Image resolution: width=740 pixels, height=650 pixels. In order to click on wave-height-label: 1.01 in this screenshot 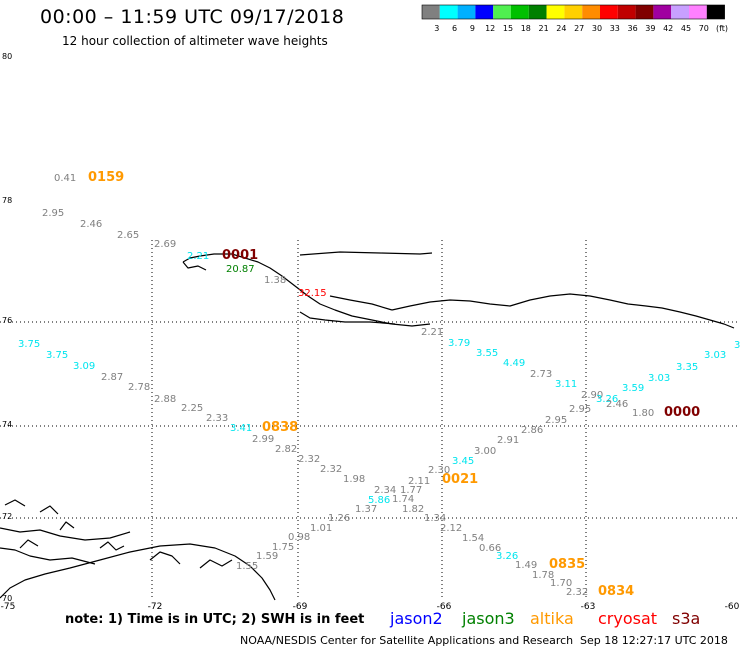, I will do `click(321, 528)`.